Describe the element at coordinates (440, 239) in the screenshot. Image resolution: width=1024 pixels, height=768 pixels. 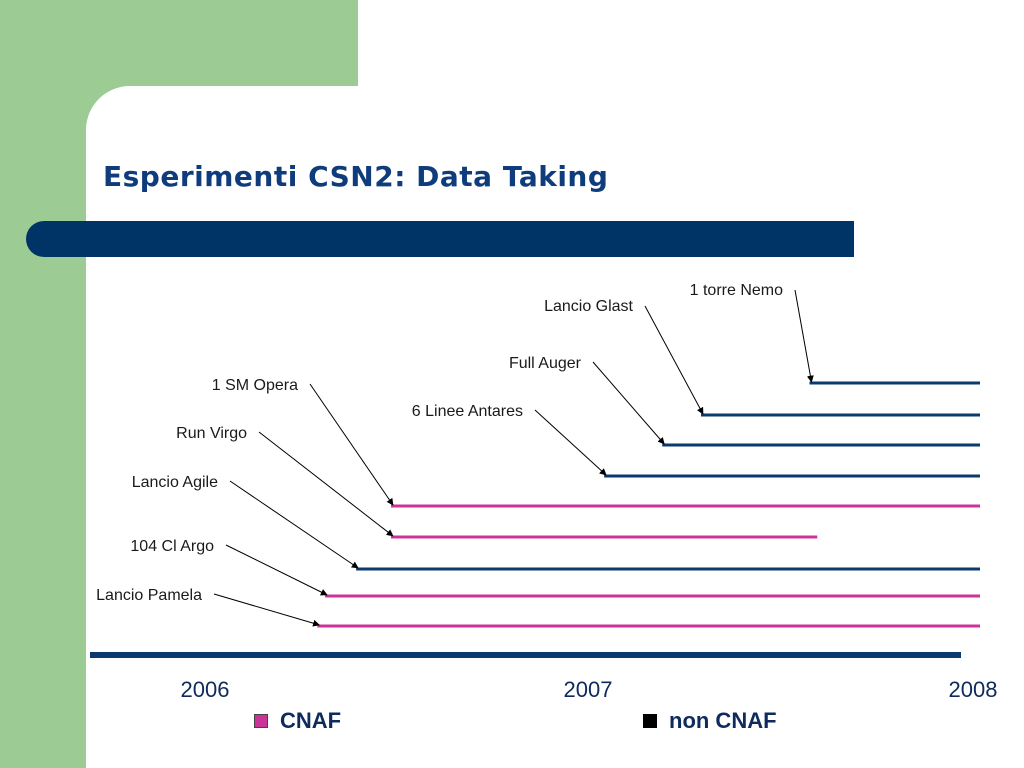
I see `title-underline-bar` at that location.